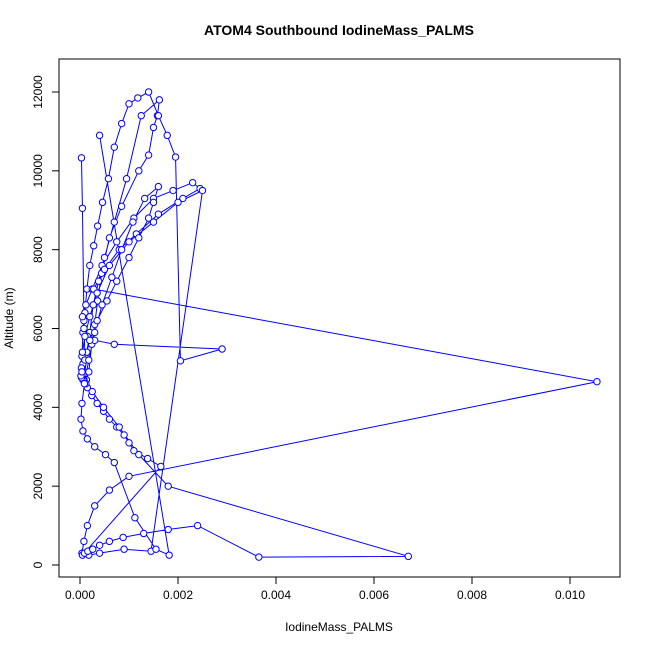  What do you see at coordinates (38, 92) in the screenshot?
I see `y-tick-label: 12000` at bounding box center [38, 92].